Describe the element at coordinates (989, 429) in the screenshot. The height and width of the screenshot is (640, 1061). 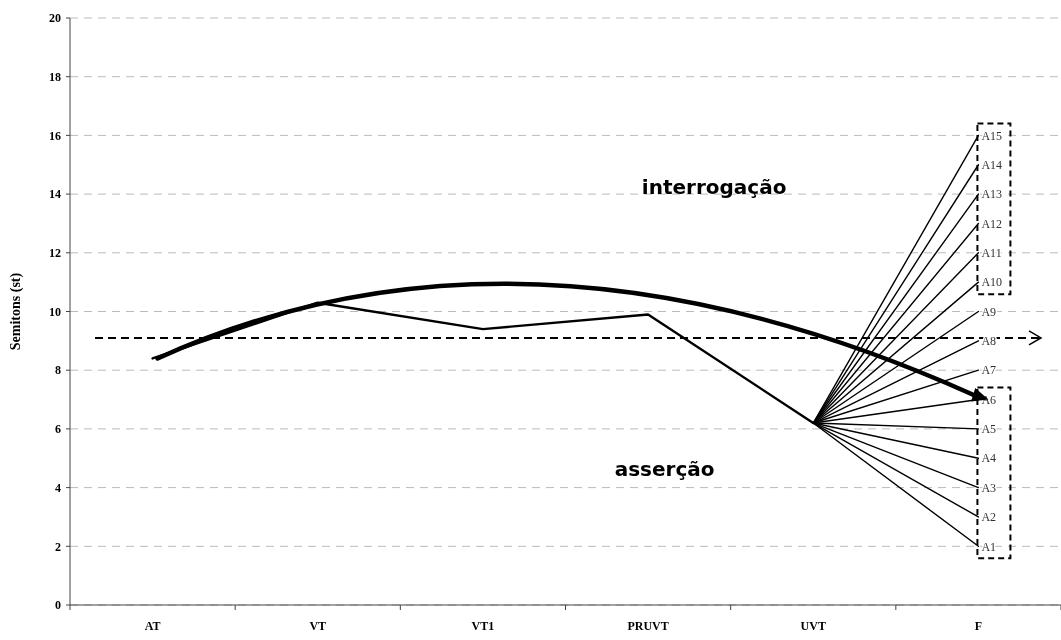
I see `series-label: A5` at that location.